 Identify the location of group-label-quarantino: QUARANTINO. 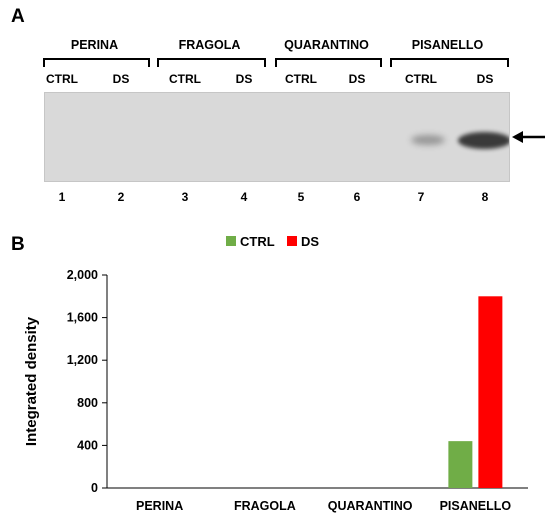
(326, 45).